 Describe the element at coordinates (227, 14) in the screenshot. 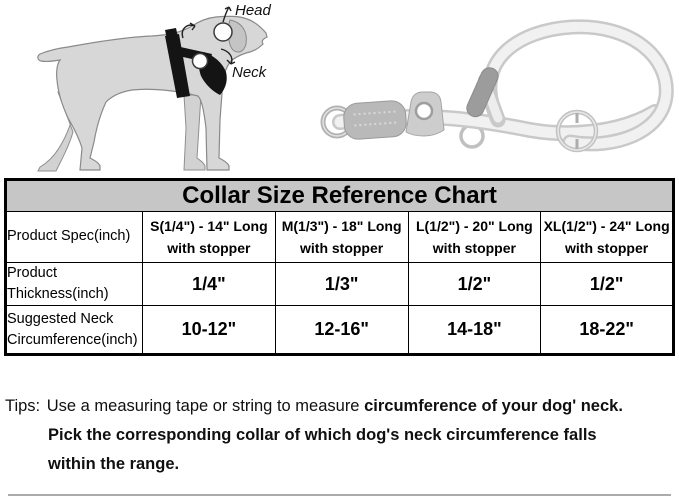

I see `head-arrow-icon` at that location.